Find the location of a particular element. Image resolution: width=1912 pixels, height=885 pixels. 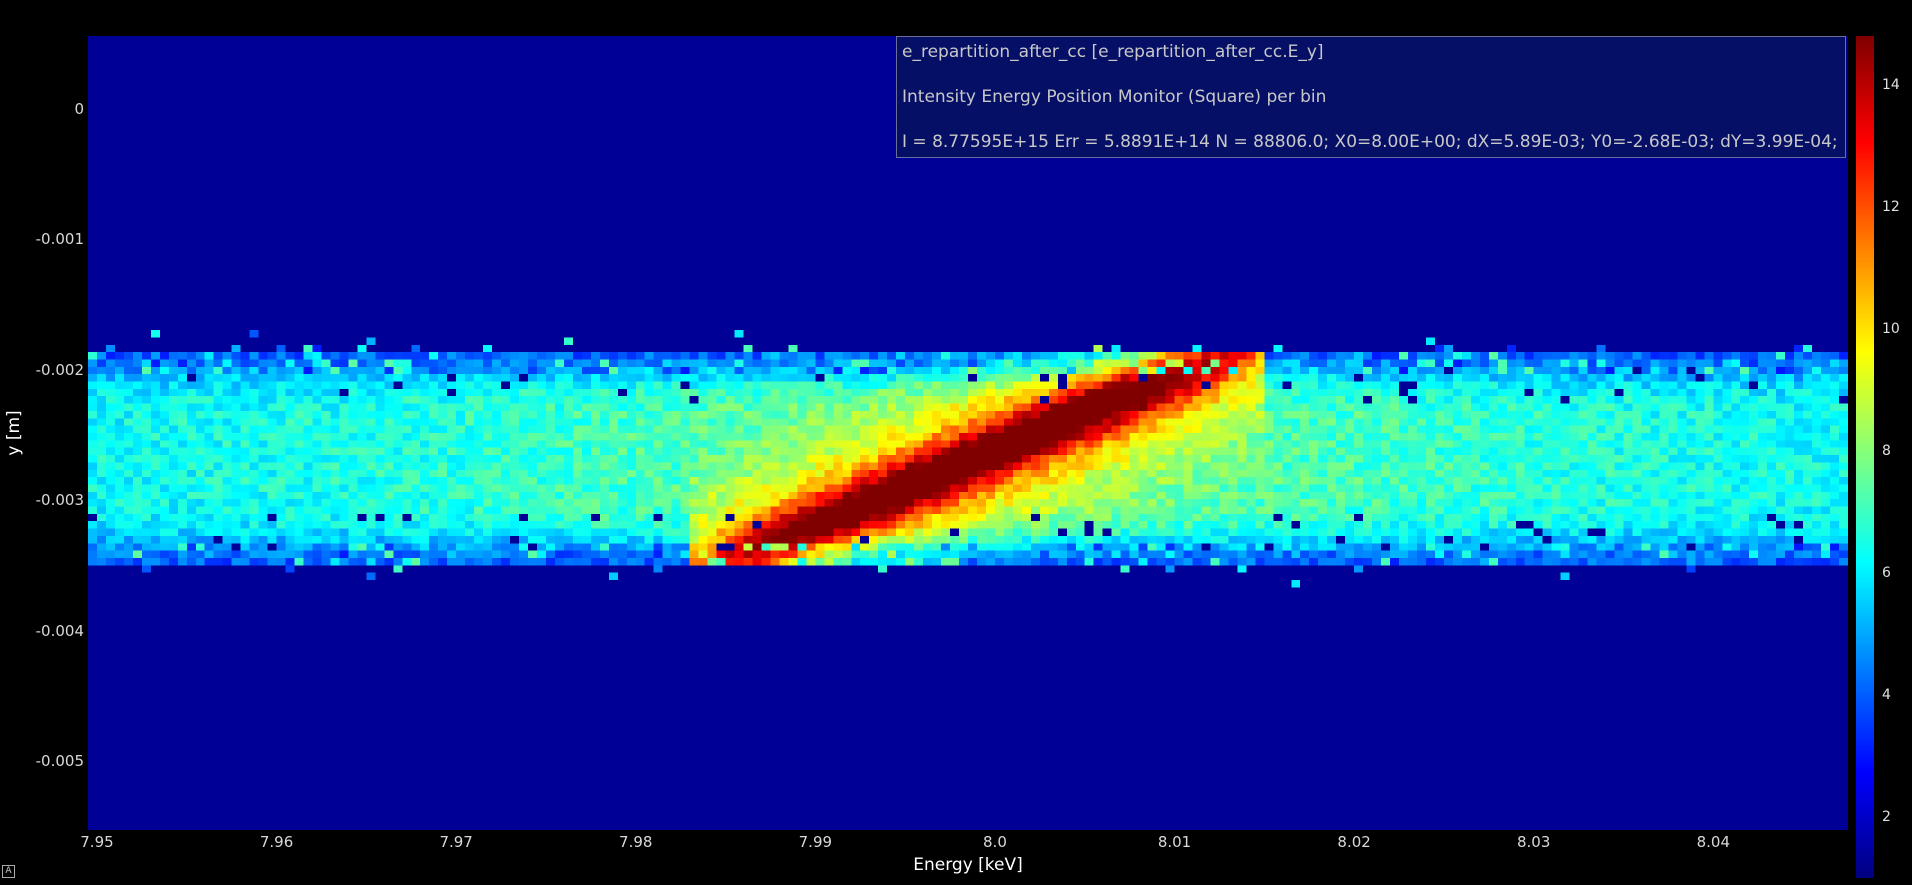

colorbar-tick-label: 2 is located at coordinates (1886, 816).